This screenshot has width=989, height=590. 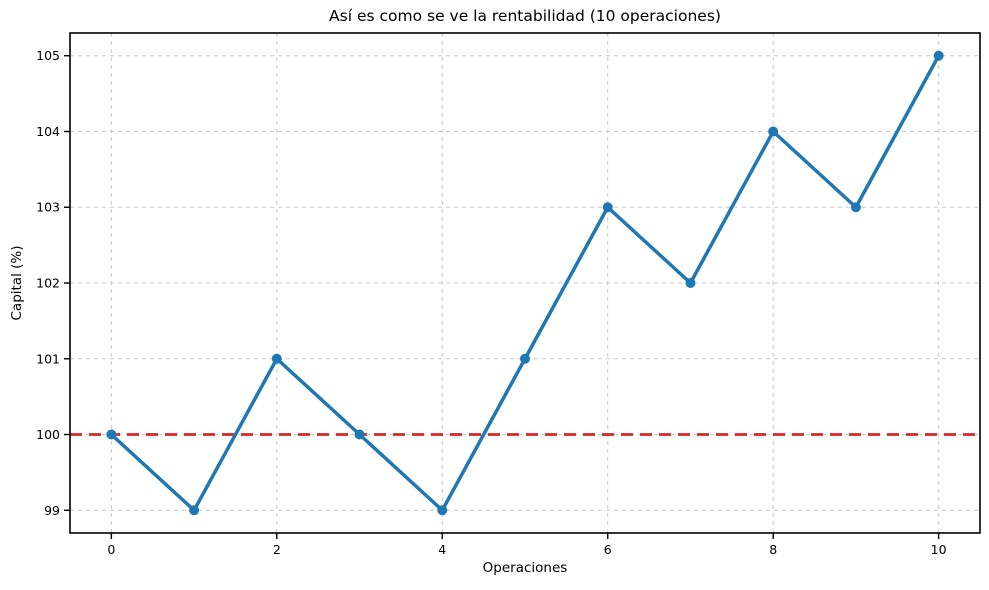 What do you see at coordinates (111, 549) in the screenshot?
I see `x-tick-label: 0` at bounding box center [111, 549].